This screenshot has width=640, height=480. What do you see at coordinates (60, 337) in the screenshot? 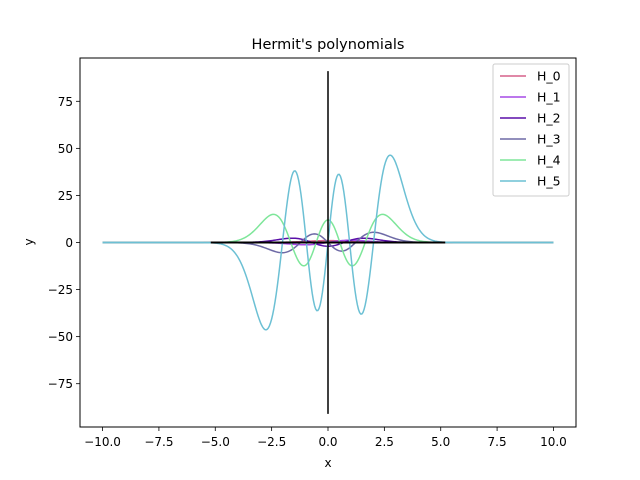
I see `y-tick-label: −50` at bounding box center [60, 337].